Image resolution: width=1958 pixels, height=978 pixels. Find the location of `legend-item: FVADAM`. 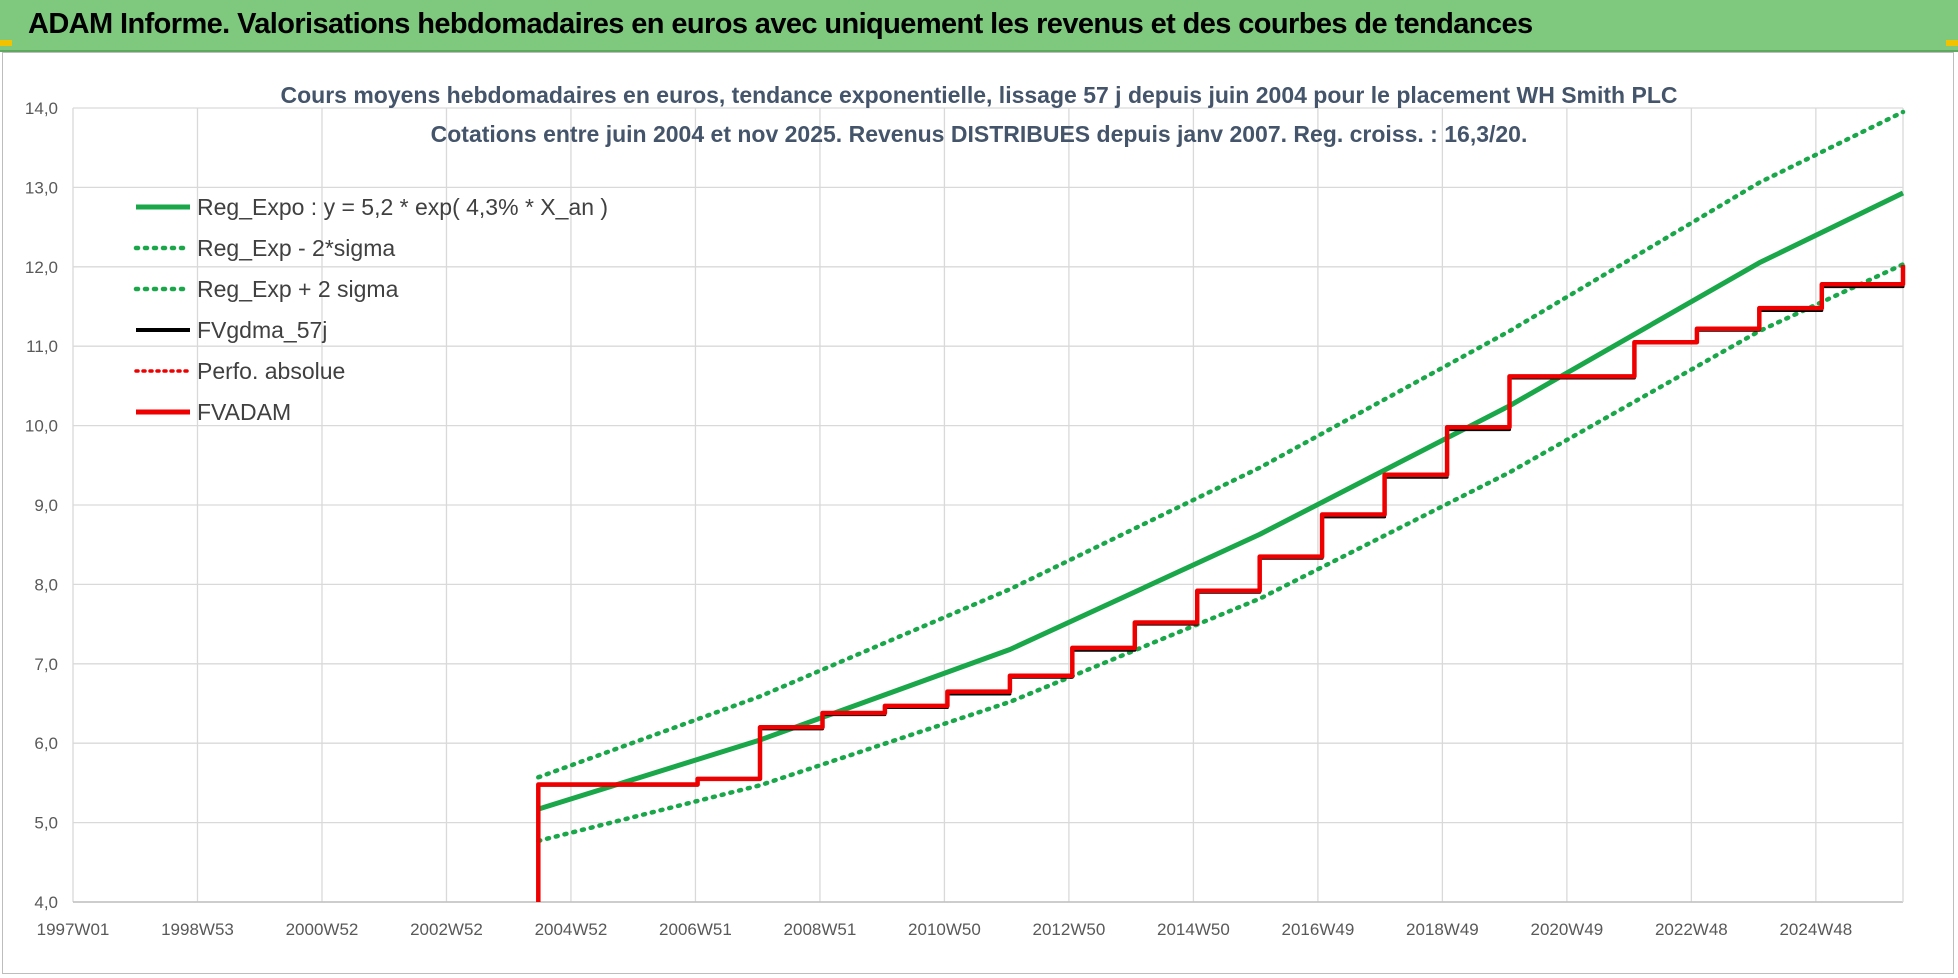

legend-item: FVADAM is located at coordinates (213, 412).